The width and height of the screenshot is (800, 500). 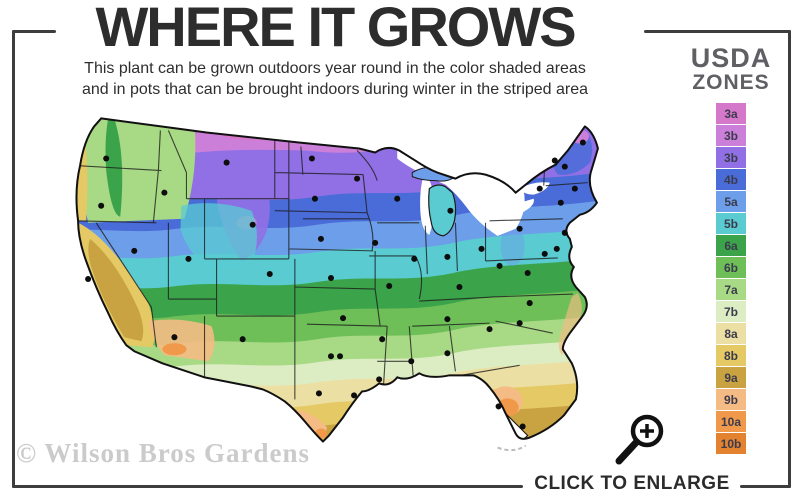 I want to click on zone-chip-label: 10a, so click(x=731, y=421).